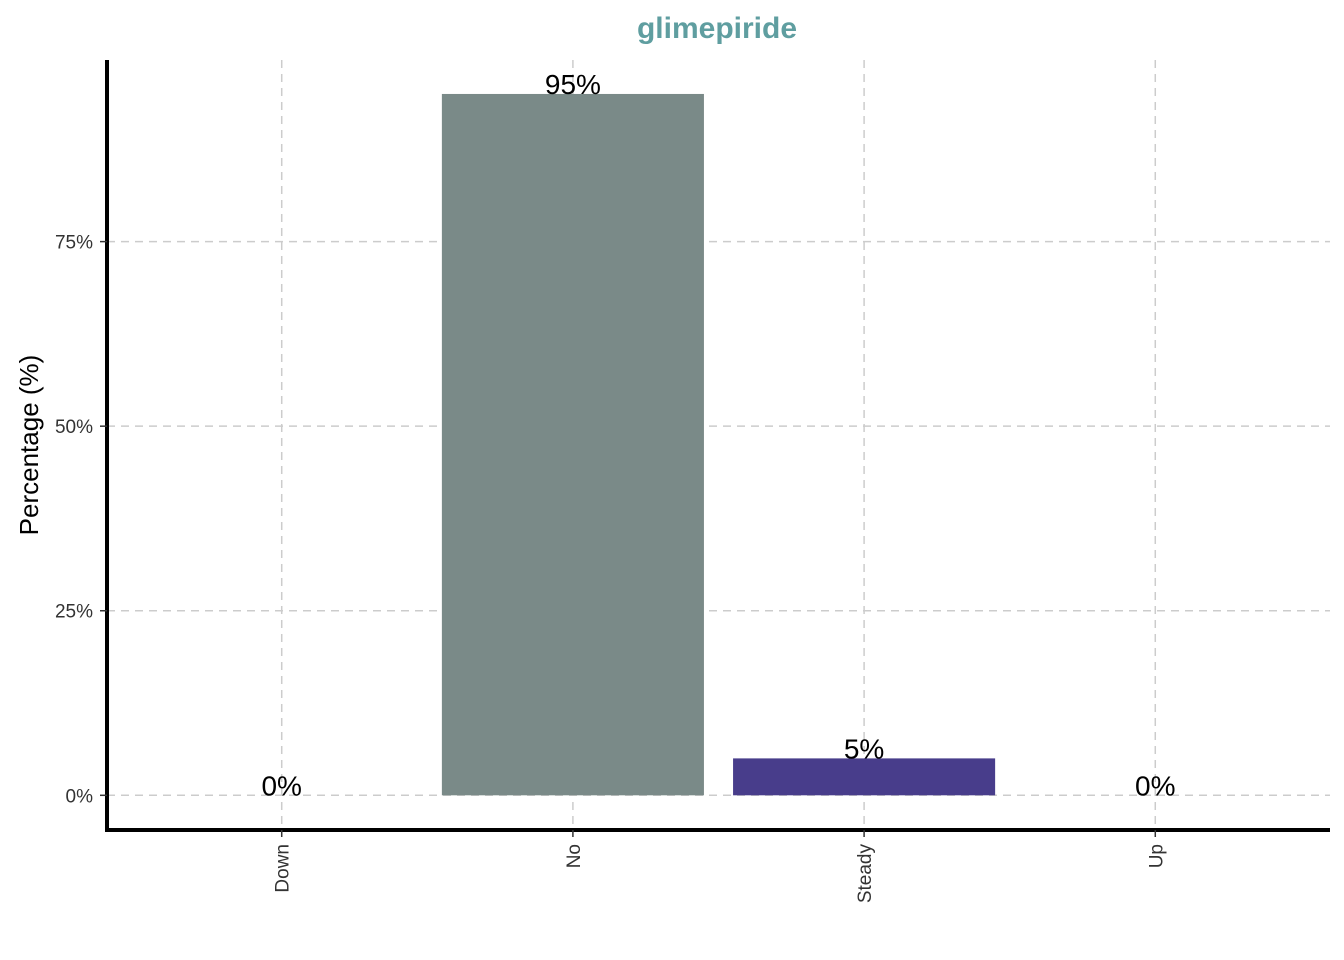  I want to click on data-label-no: 95%, so click(573, 84).